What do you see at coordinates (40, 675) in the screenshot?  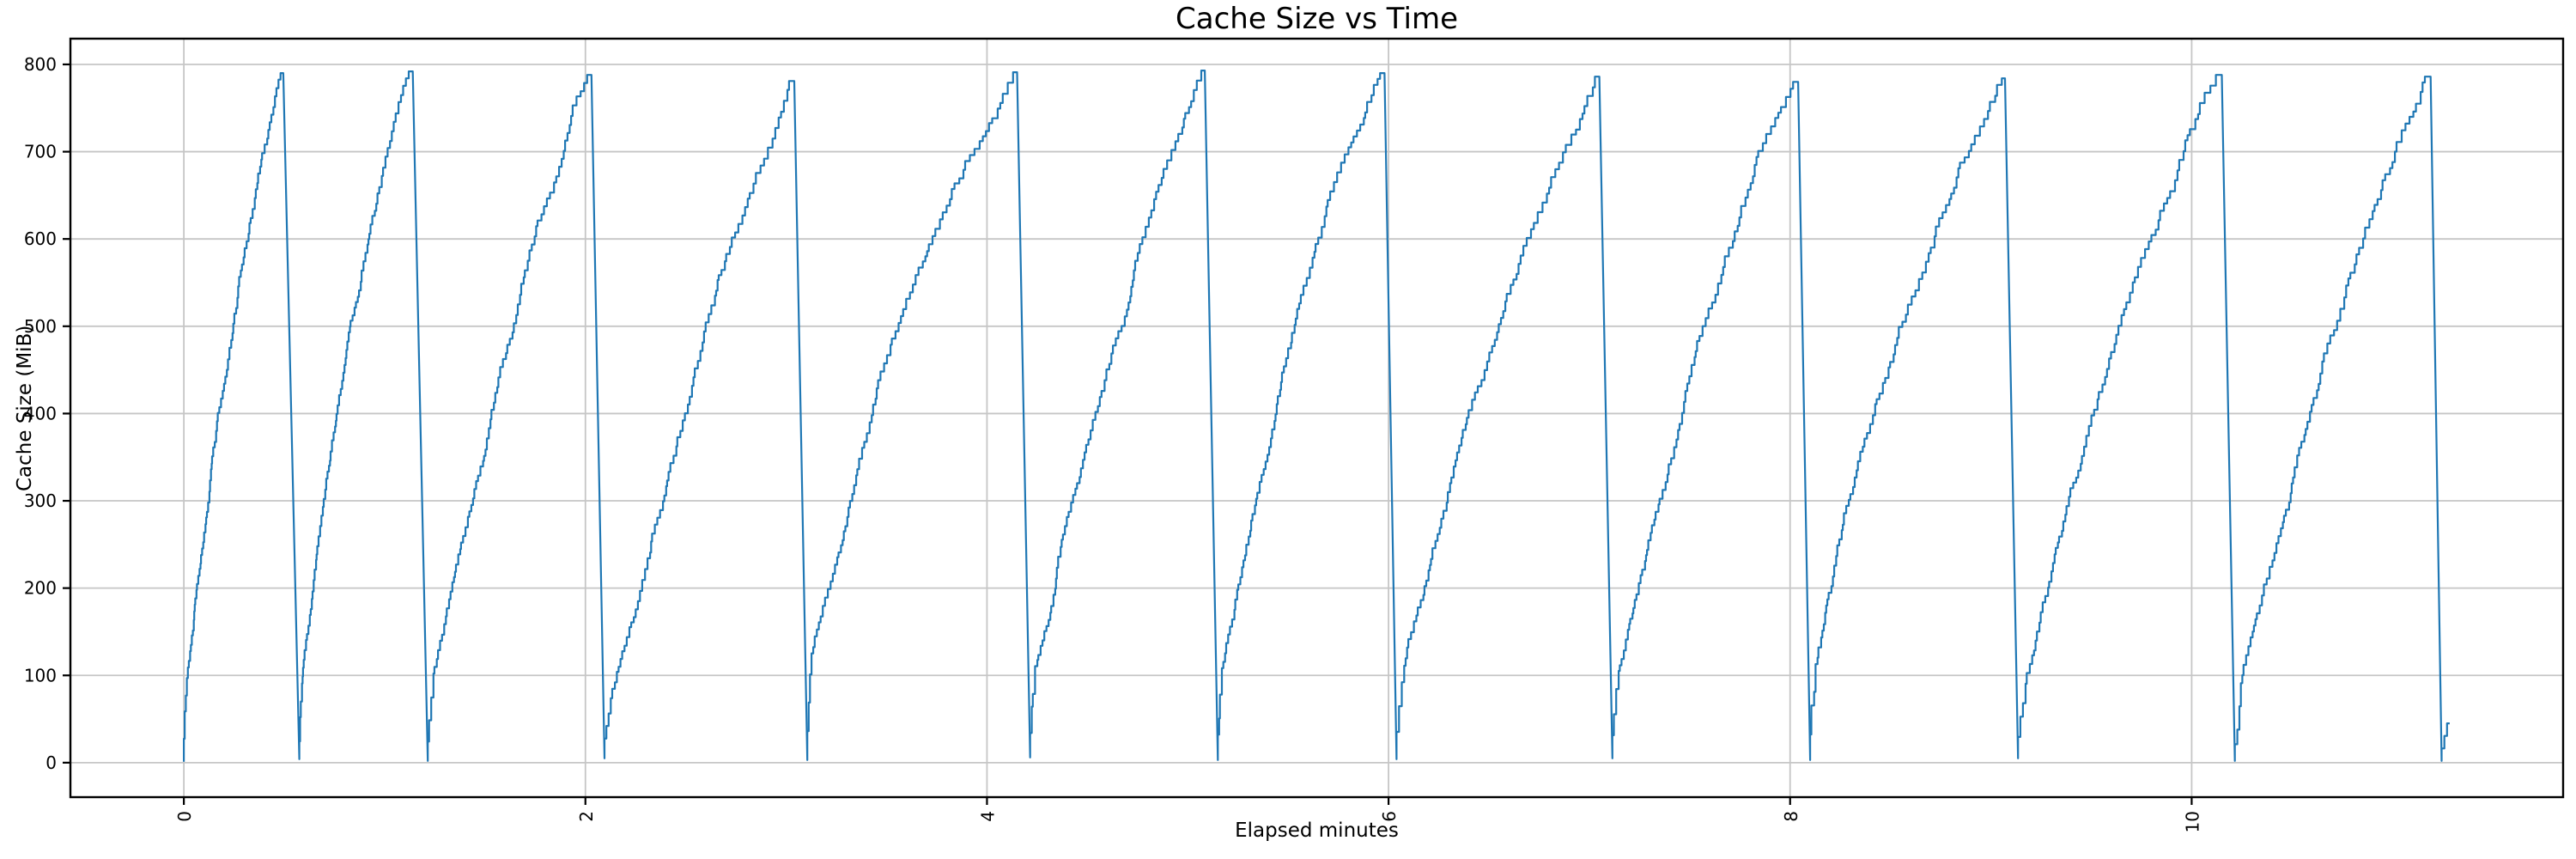 I see `y-tick-label: 100` at bounding box center [40, 675].